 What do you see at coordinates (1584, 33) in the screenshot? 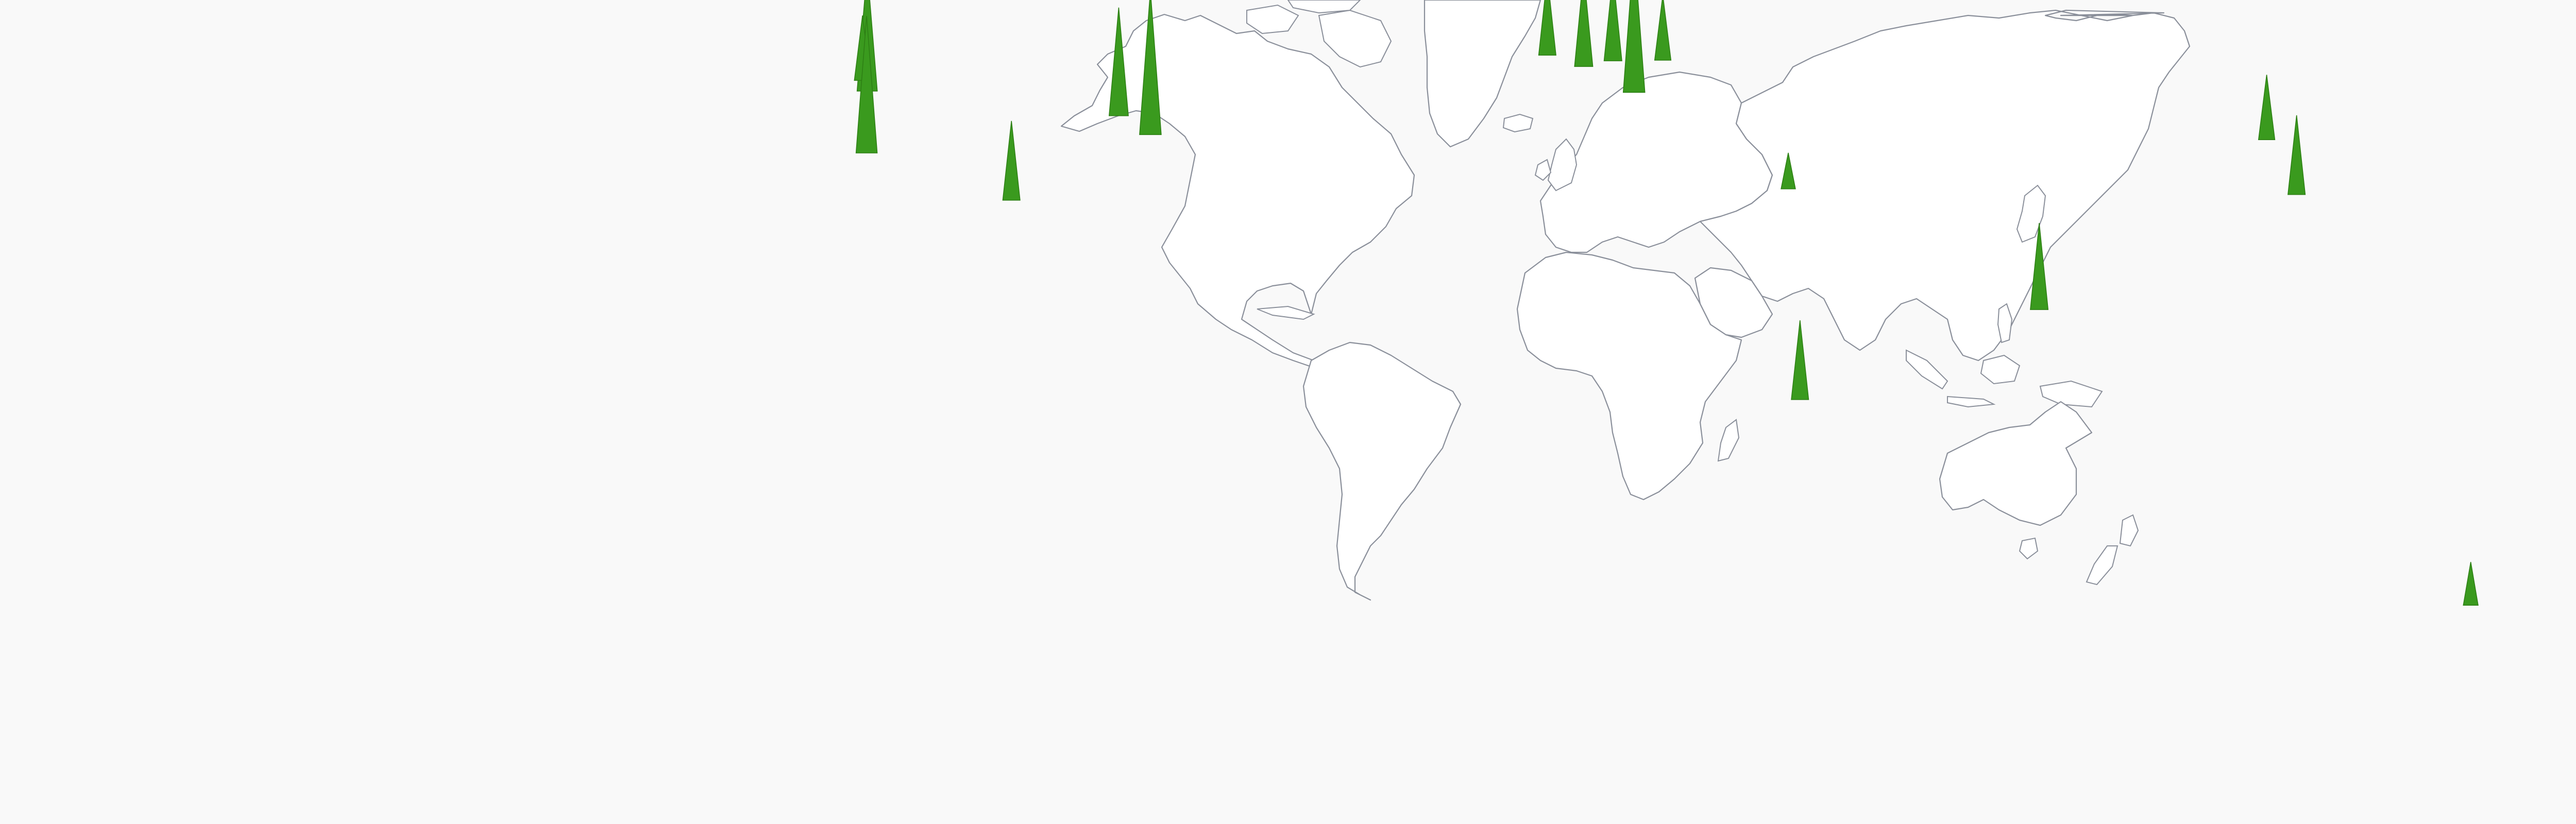
I see `spike-marker-london` at bounding box center [1584, 33].